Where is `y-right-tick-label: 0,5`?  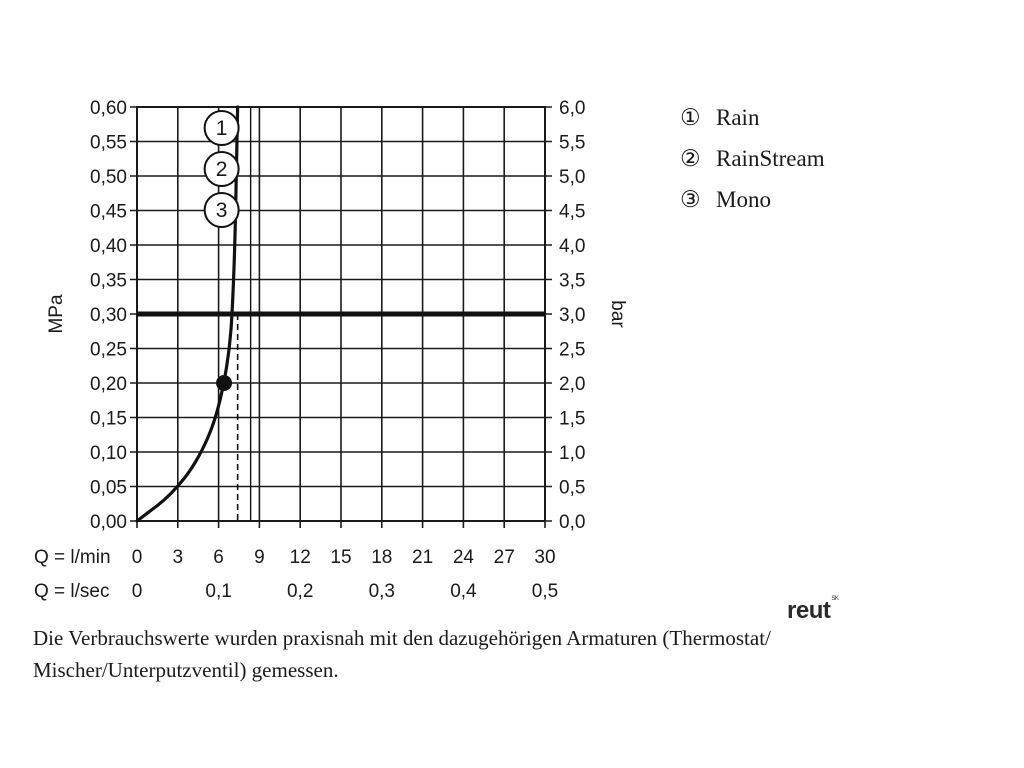 y-right-tick-label: 0,5 is located at coordinates (572, 488).